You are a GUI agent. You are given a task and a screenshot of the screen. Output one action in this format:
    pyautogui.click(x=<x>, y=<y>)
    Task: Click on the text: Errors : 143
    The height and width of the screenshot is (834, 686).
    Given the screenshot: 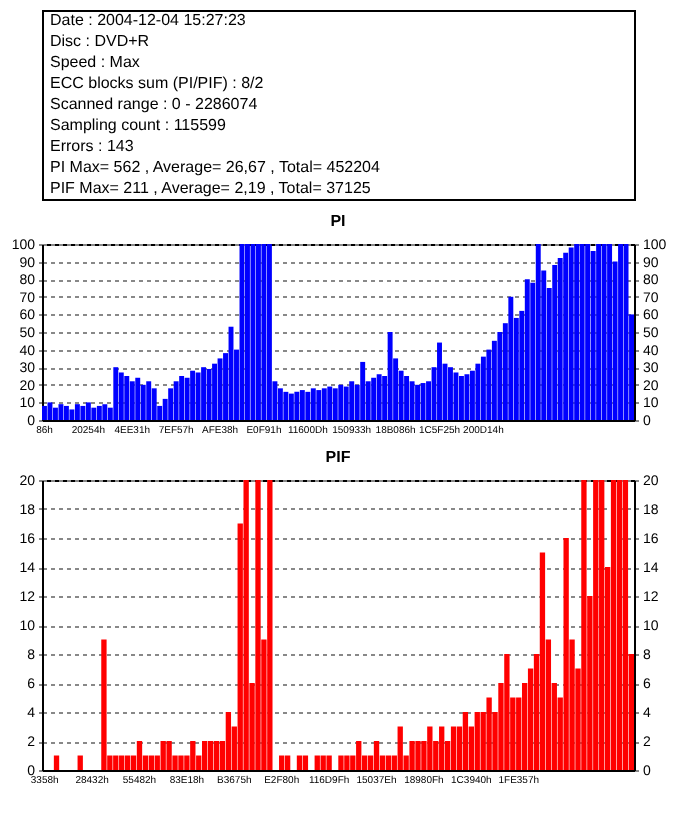 What is the action you would take?
    pyautogui.click(x=92, y=145)
    